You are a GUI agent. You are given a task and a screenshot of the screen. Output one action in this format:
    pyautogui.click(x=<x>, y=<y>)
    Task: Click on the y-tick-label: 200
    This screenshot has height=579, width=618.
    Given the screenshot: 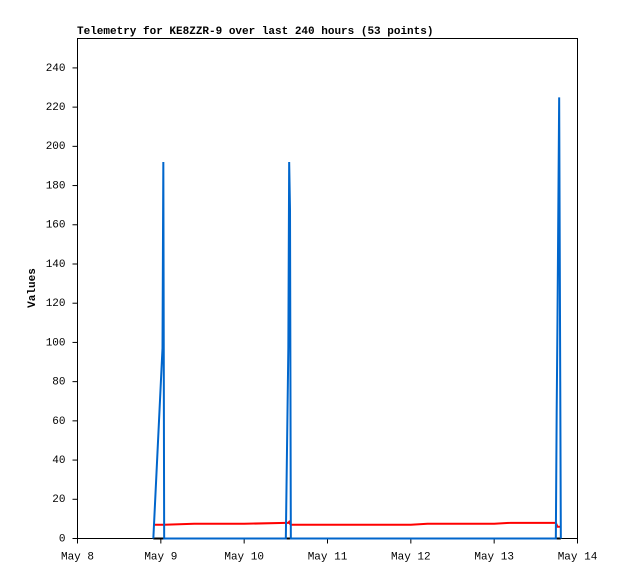 What is the action you would take?
    pyautogui.click(x=56, y=147)
    